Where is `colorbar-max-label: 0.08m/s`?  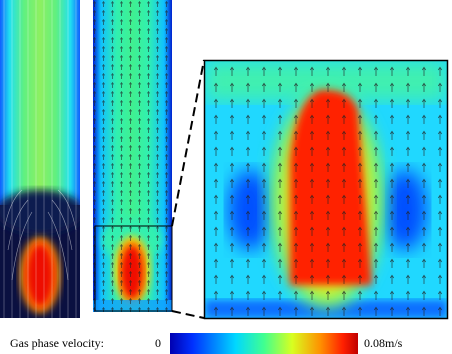 colorbar-max-label: 0.08m/s is located at coordinates (383, 343).